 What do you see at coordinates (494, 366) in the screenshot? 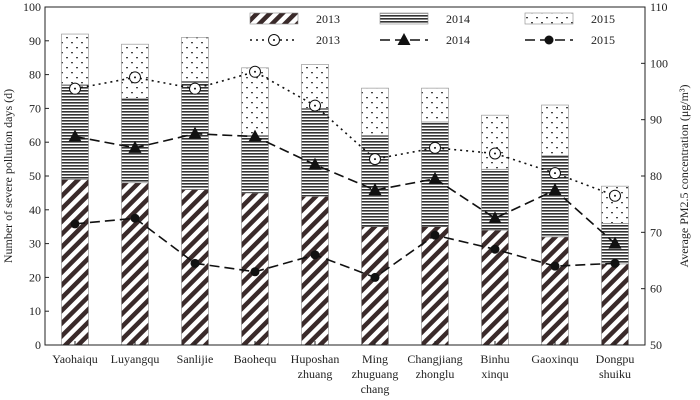
I see `x-tick-label: Binhu xinqu` at bounding box center [494, 366].